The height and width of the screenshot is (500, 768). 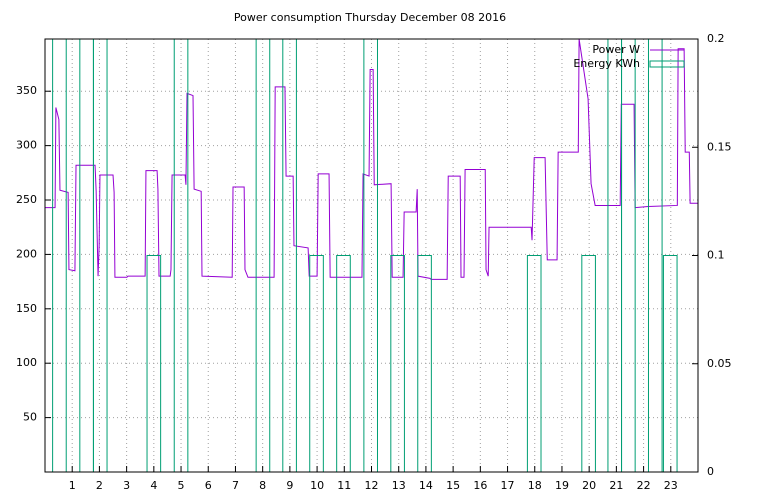 What do you see at coordinates (606, 63) in the screenshot?
I see `legend-label: Energy KWh` at bounding box center [606, 63].